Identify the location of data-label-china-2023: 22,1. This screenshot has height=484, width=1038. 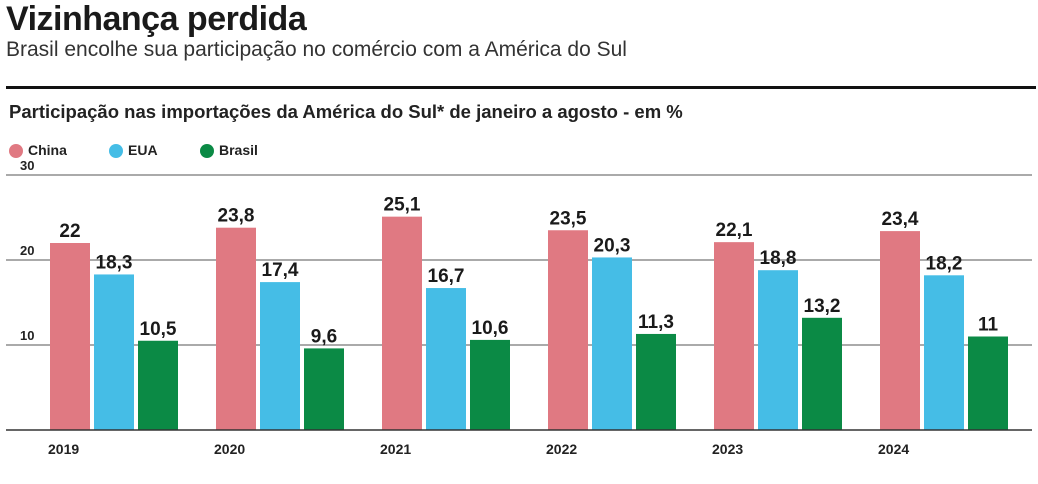
(734, 230).